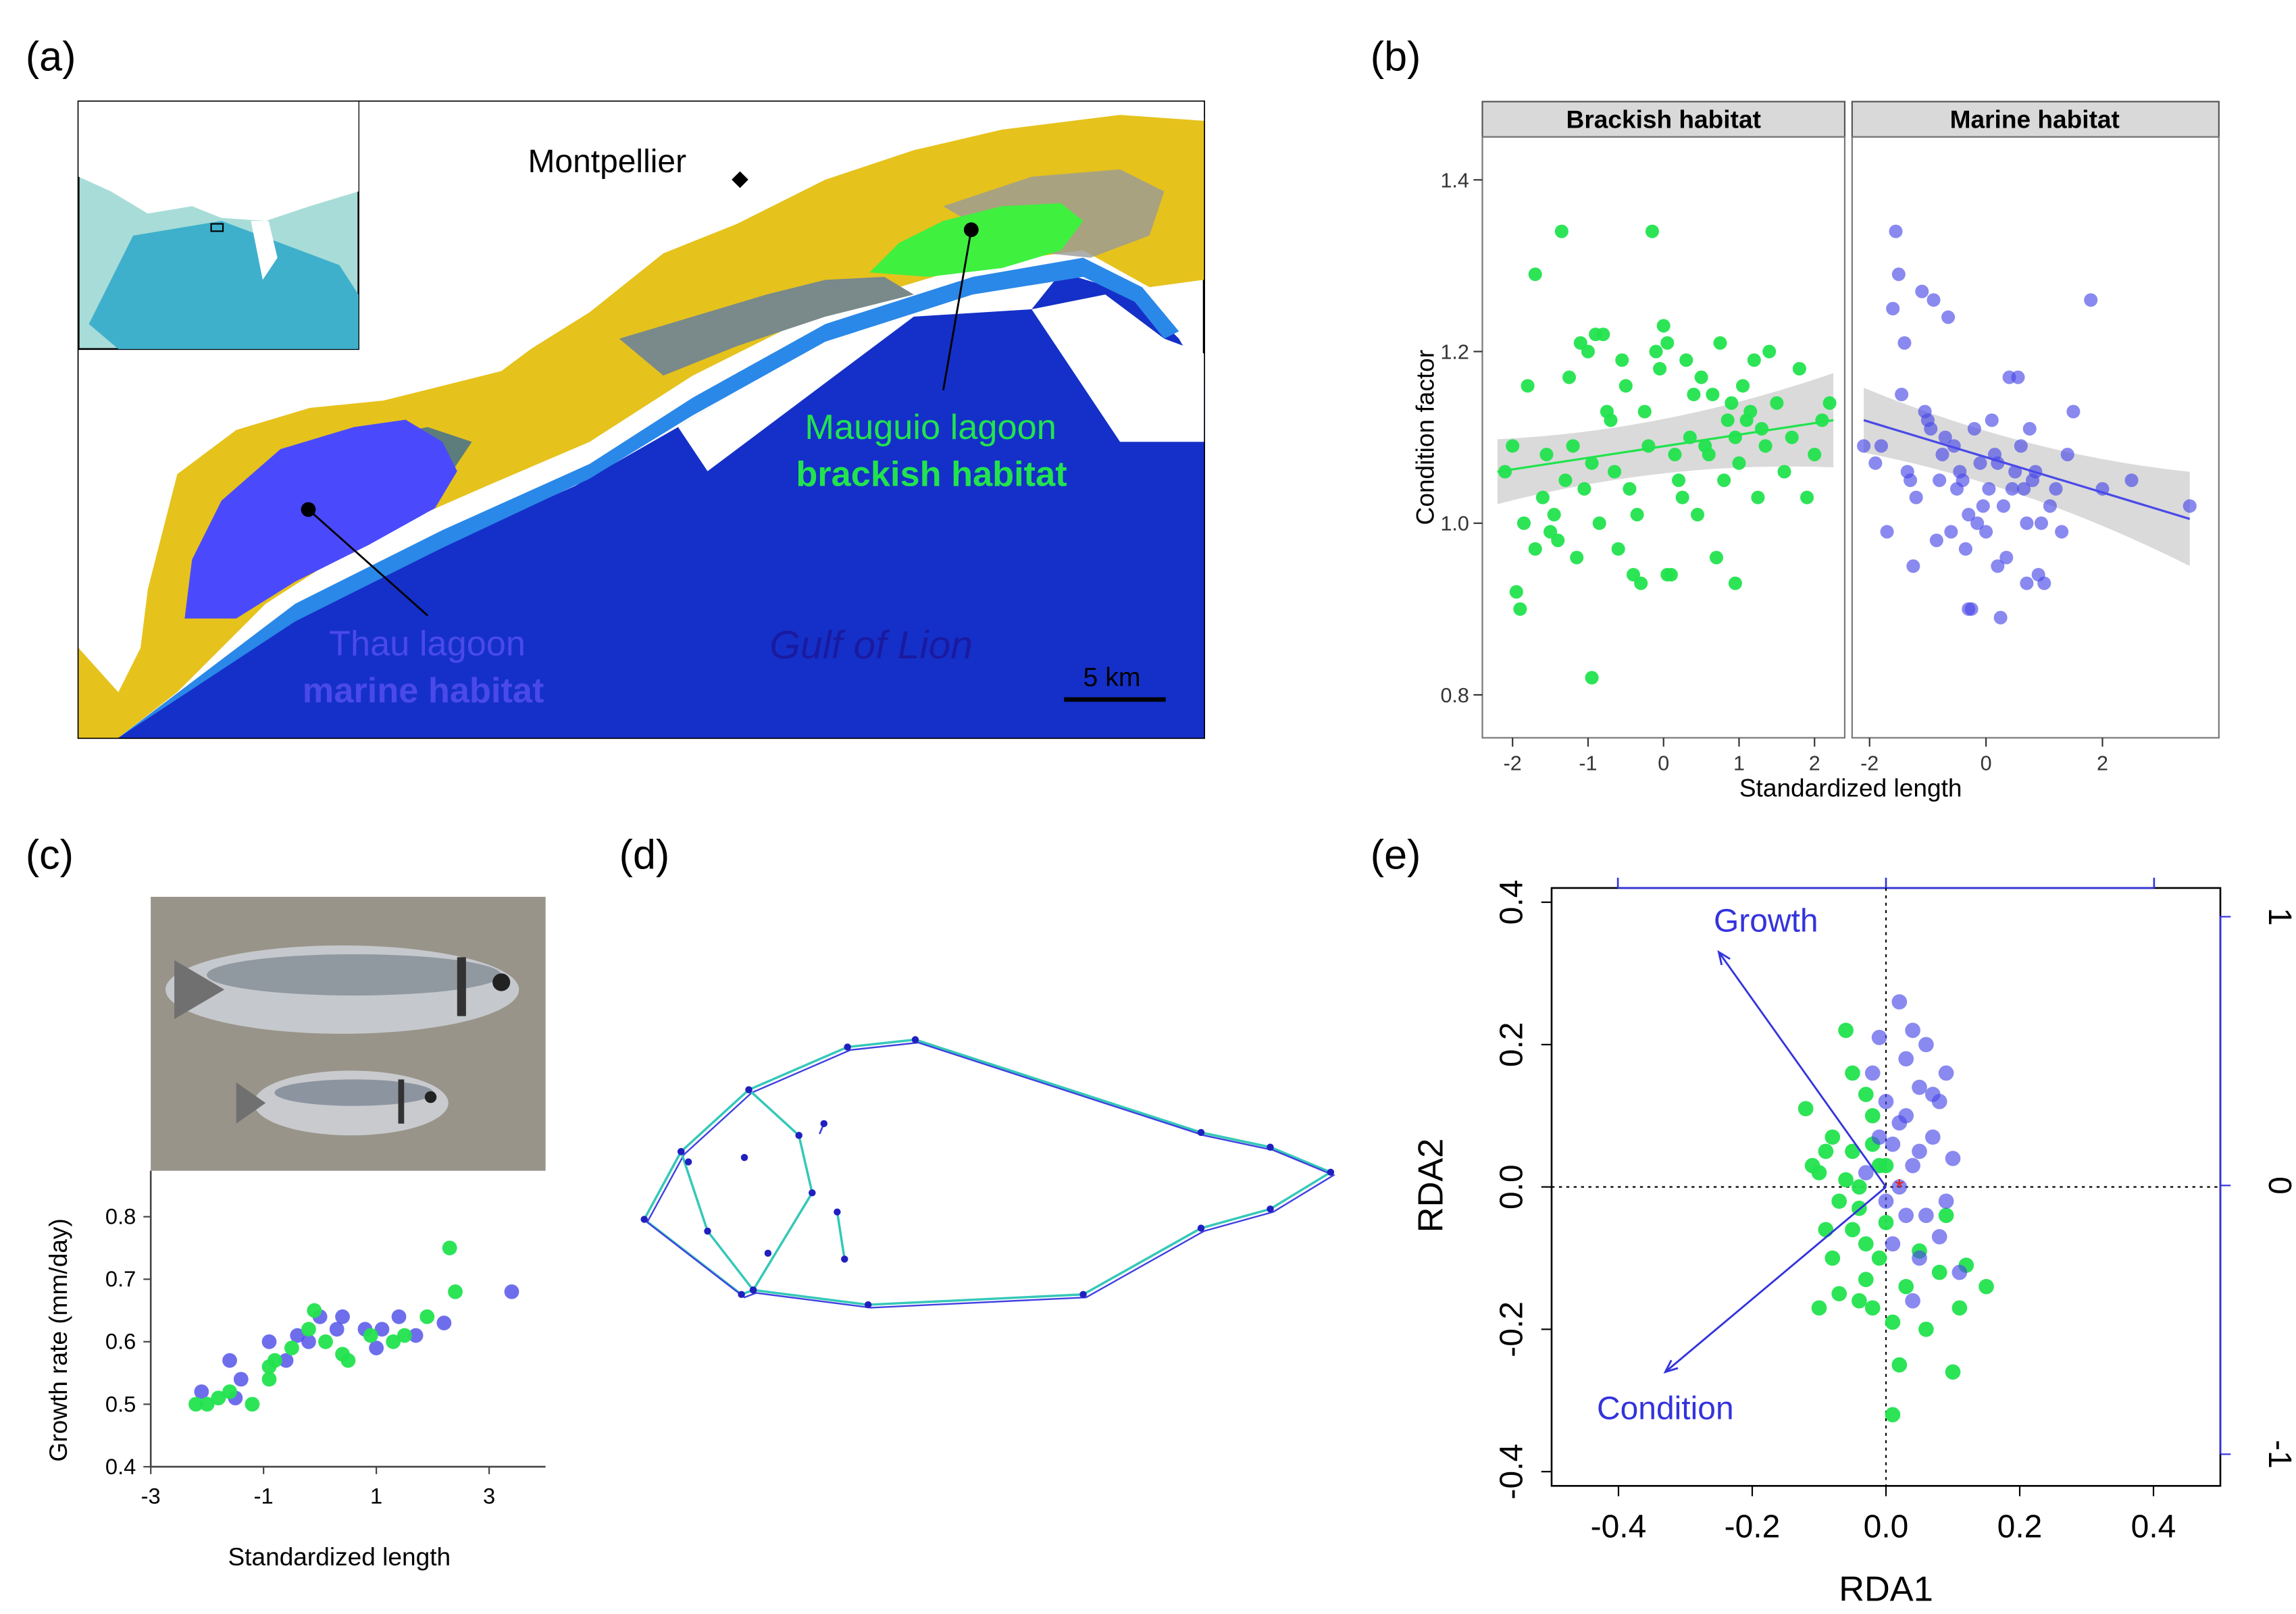 This screenshot has height=1614, width=2296. What do you see at coordinates (1663, 119) in the screenshot?
I see `facet-title-brackish: Brackish habitat` at bounding box center [1663, 119].